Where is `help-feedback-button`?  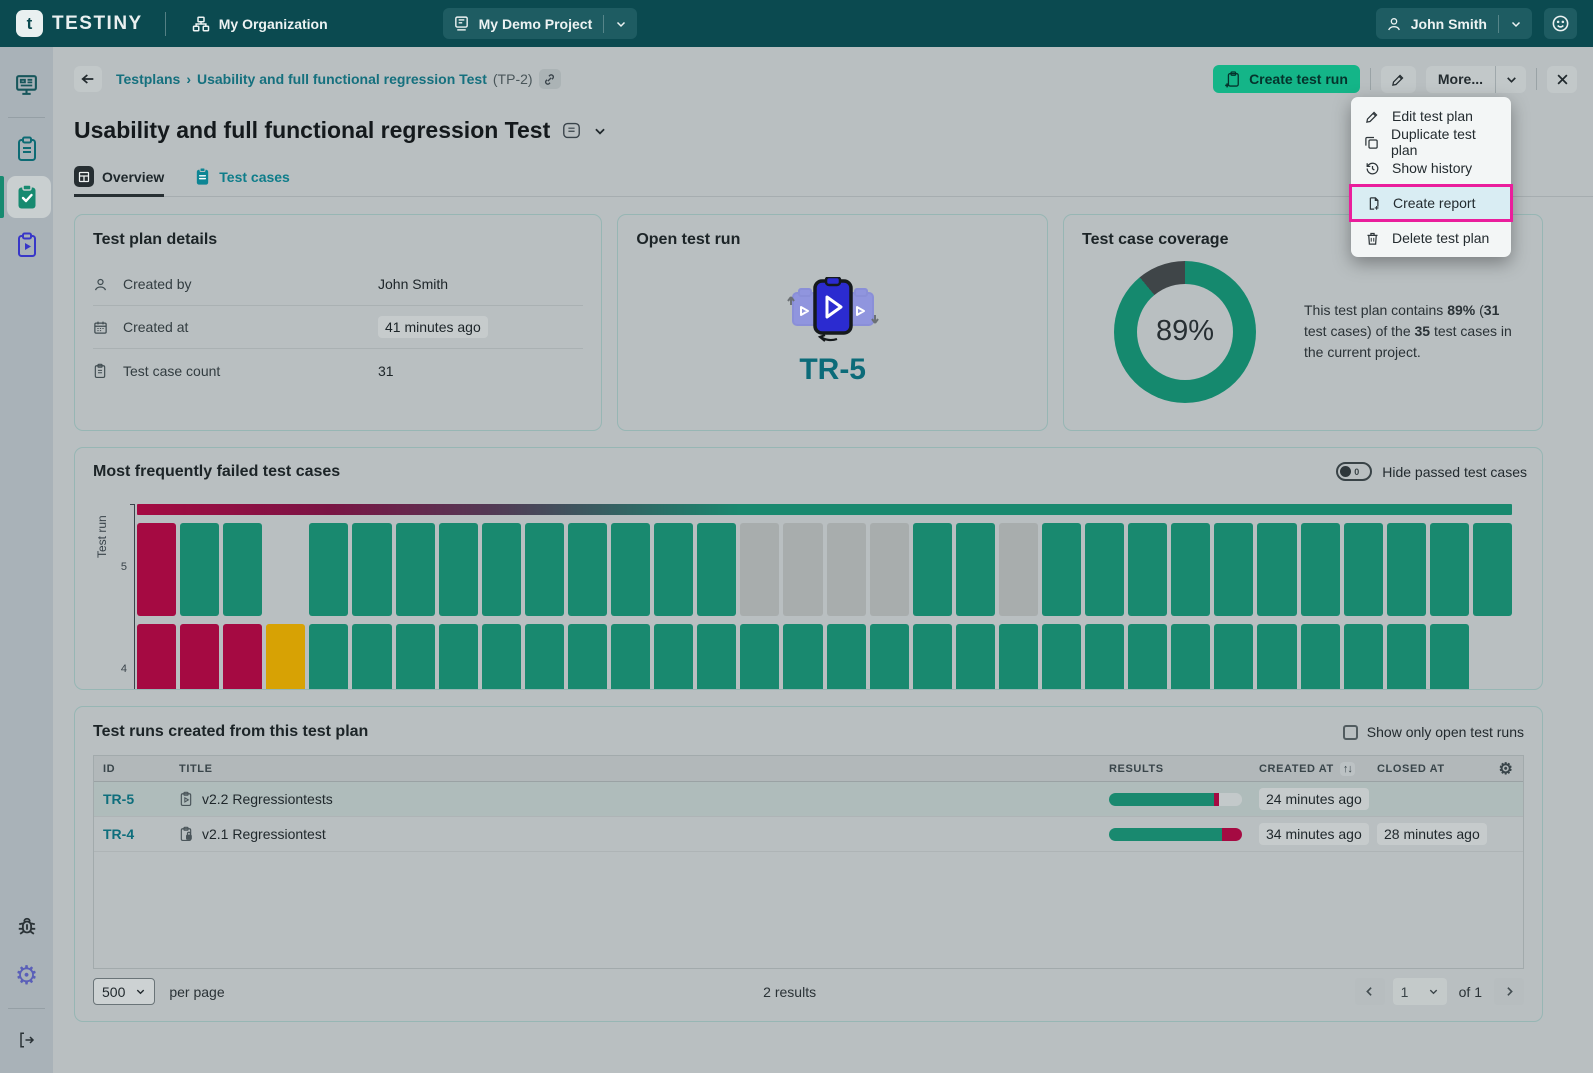 help-feedback-button is located at coordinates (1560, 23).